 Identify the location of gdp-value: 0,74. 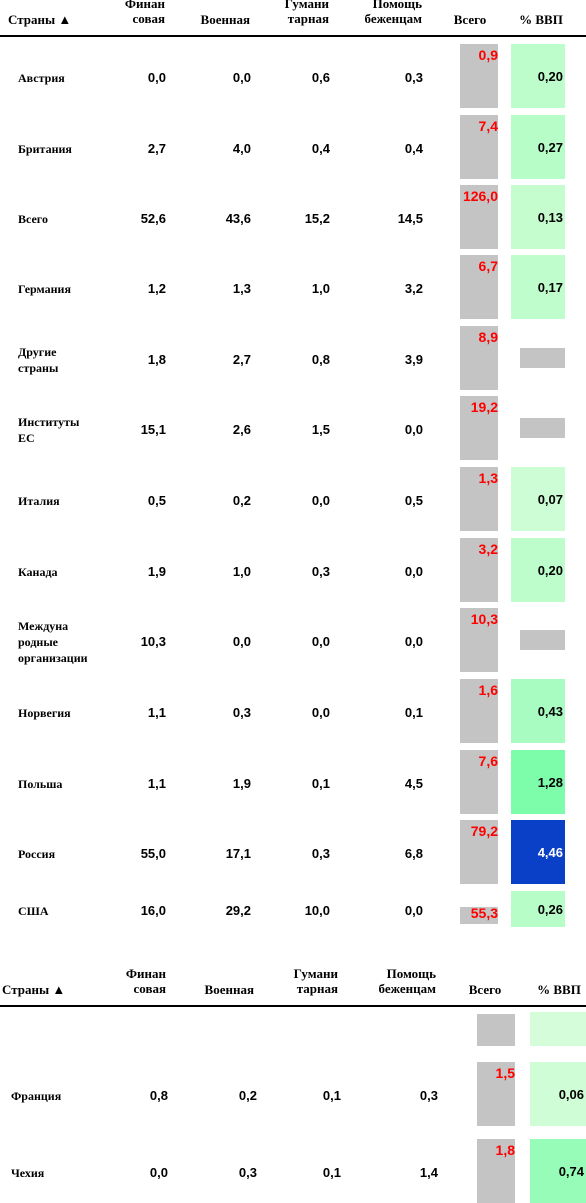
(571, 1171).